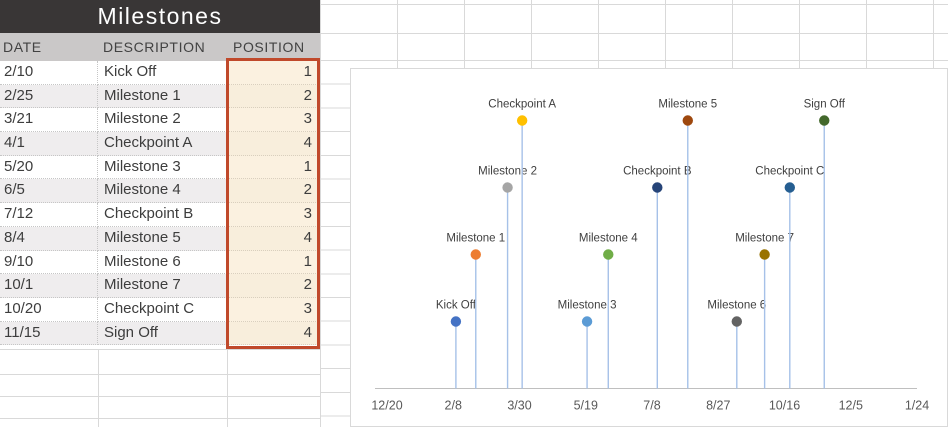  Describe the element at coordinates (162, 144) in the screenshot. I see `cell-description: Checkpoint A` at that location.